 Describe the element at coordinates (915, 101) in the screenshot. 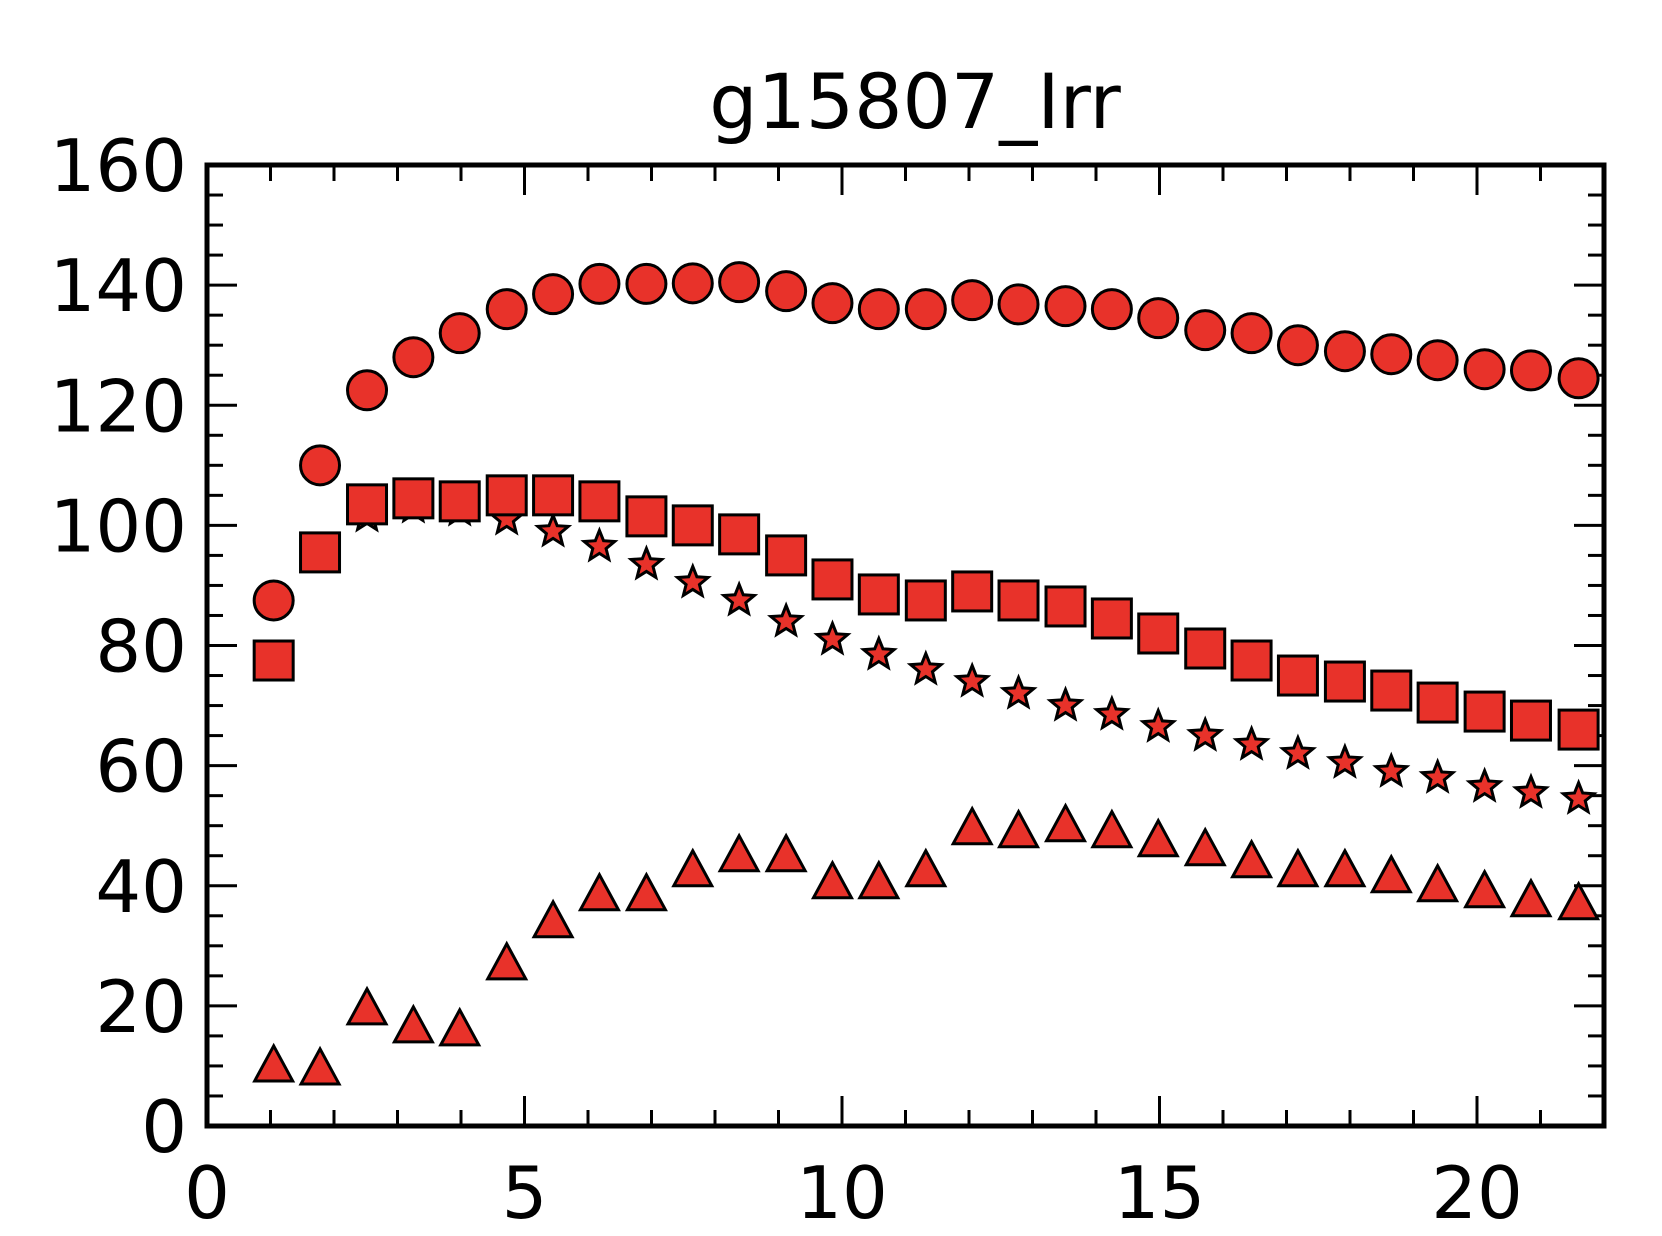

I see `chart-title: g15807_Irr` at that location.